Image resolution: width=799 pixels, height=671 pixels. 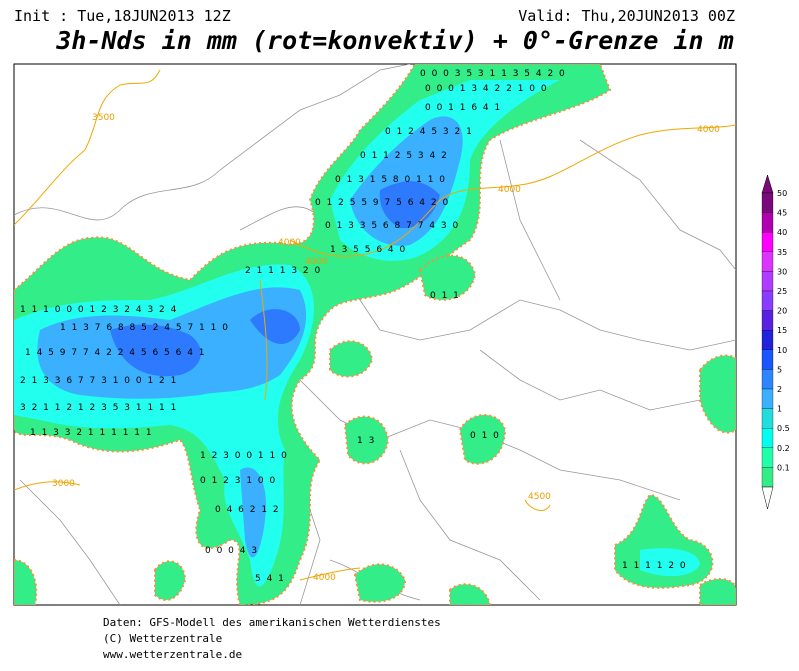 I want to click on precip-values: 0 1 2 4 5 3 2 1, so click(x=428, y=132).